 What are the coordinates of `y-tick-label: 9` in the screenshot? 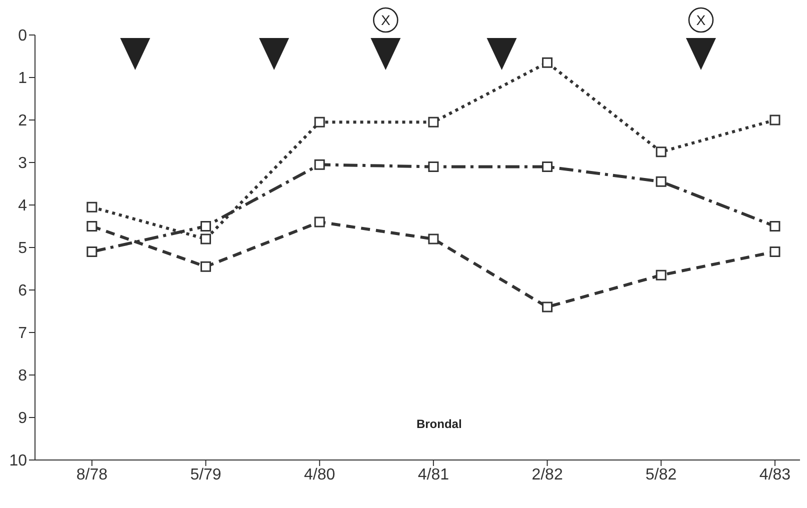 It's located at (23, 419).